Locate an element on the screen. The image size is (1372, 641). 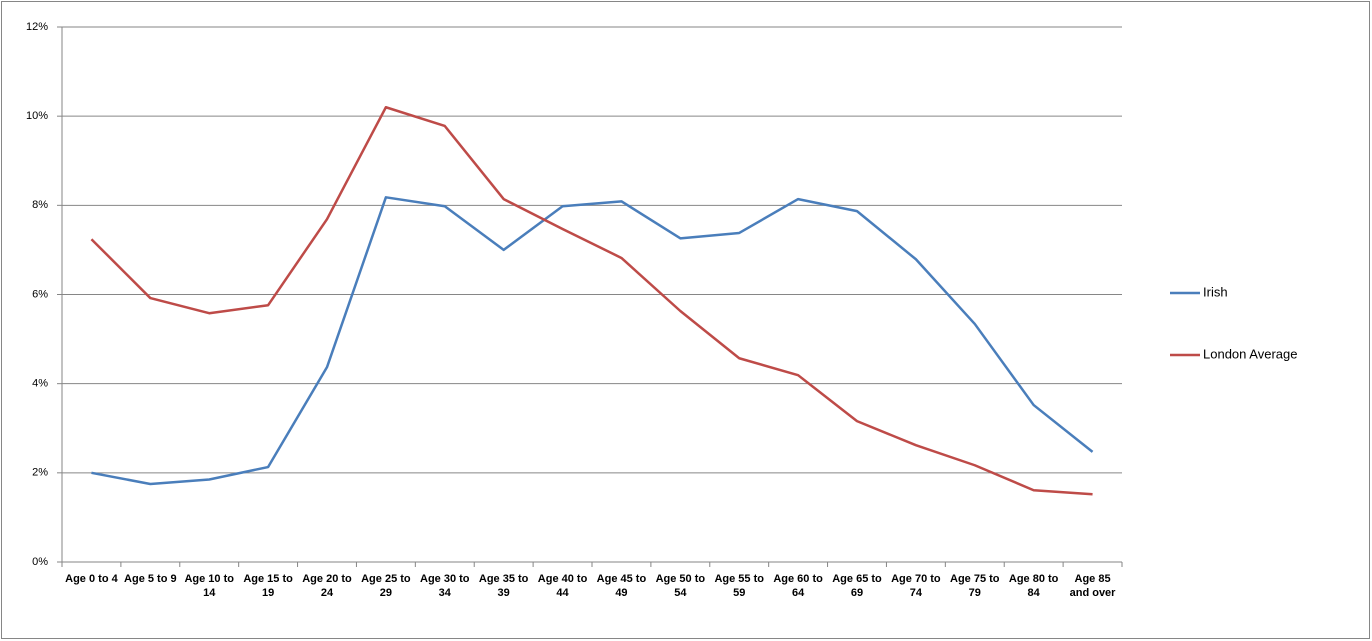
y-tick-label: 4% is located at coordinates (40, 384).